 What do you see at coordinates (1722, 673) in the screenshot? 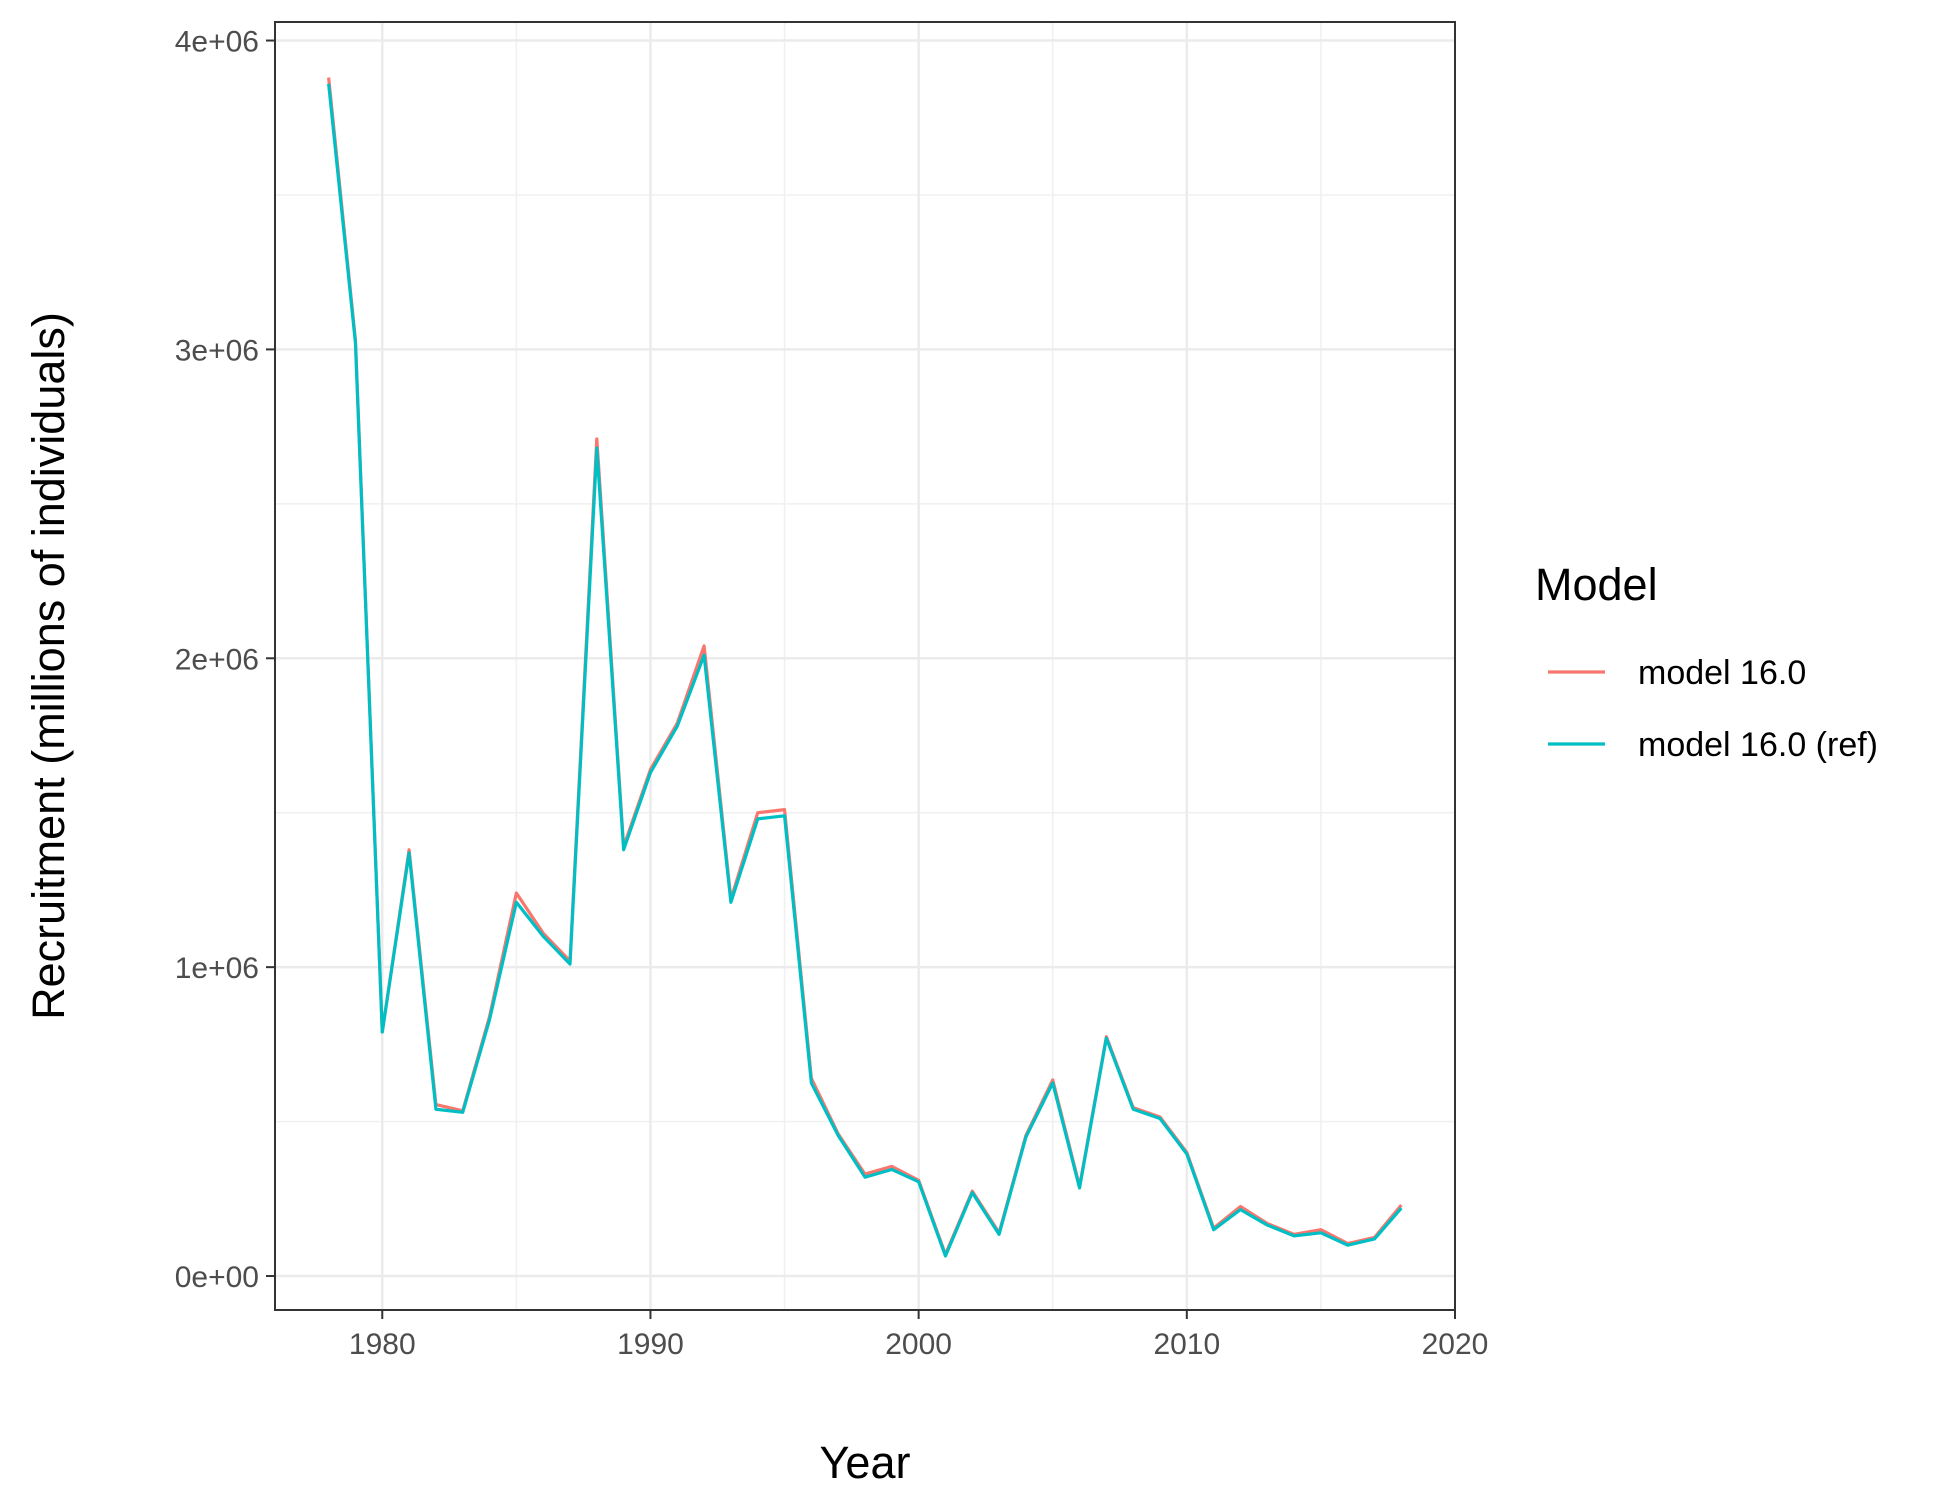
I see `legend-label: model 16.0` at bounding box center [1722, 673].